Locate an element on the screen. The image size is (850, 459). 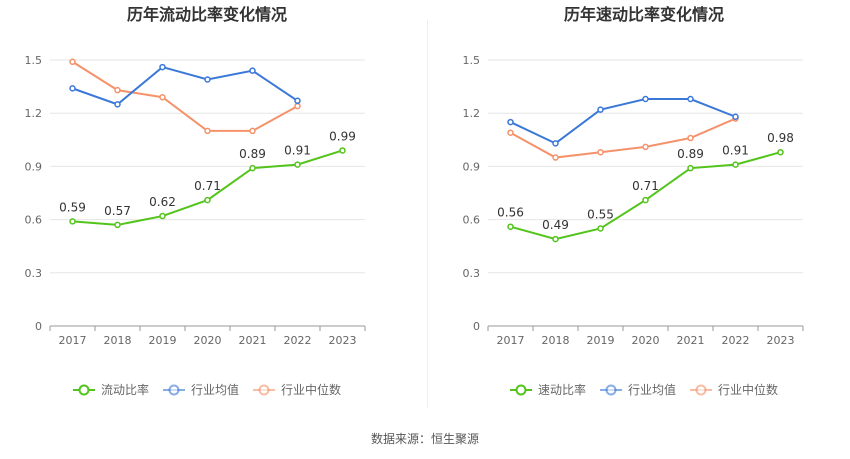
data-label: 0.55 is located at coordinates (600, 214).